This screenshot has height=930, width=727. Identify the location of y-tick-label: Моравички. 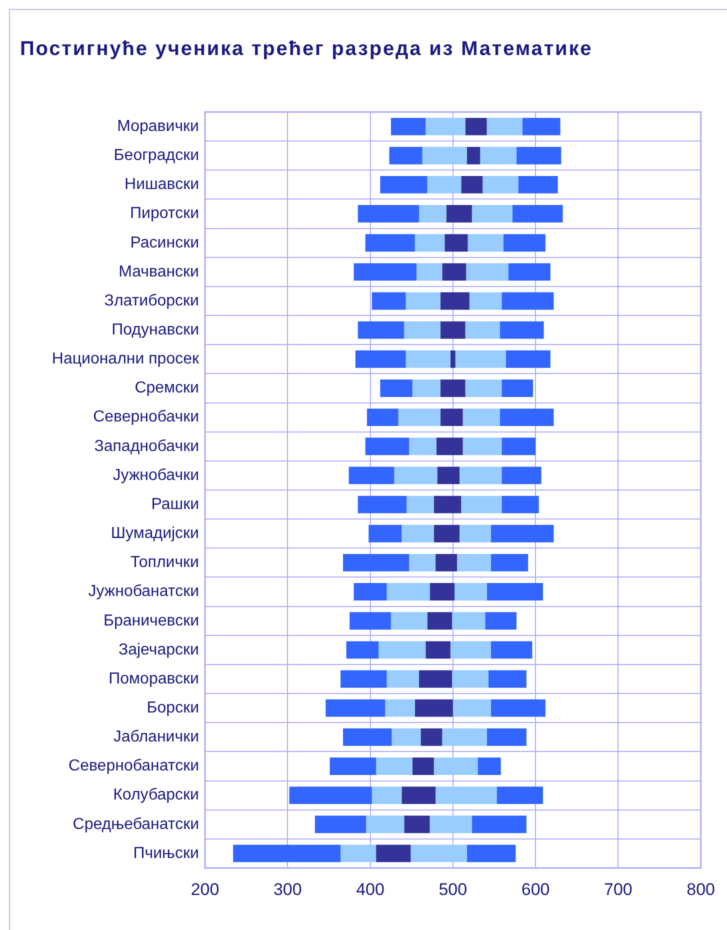
(158, 126).